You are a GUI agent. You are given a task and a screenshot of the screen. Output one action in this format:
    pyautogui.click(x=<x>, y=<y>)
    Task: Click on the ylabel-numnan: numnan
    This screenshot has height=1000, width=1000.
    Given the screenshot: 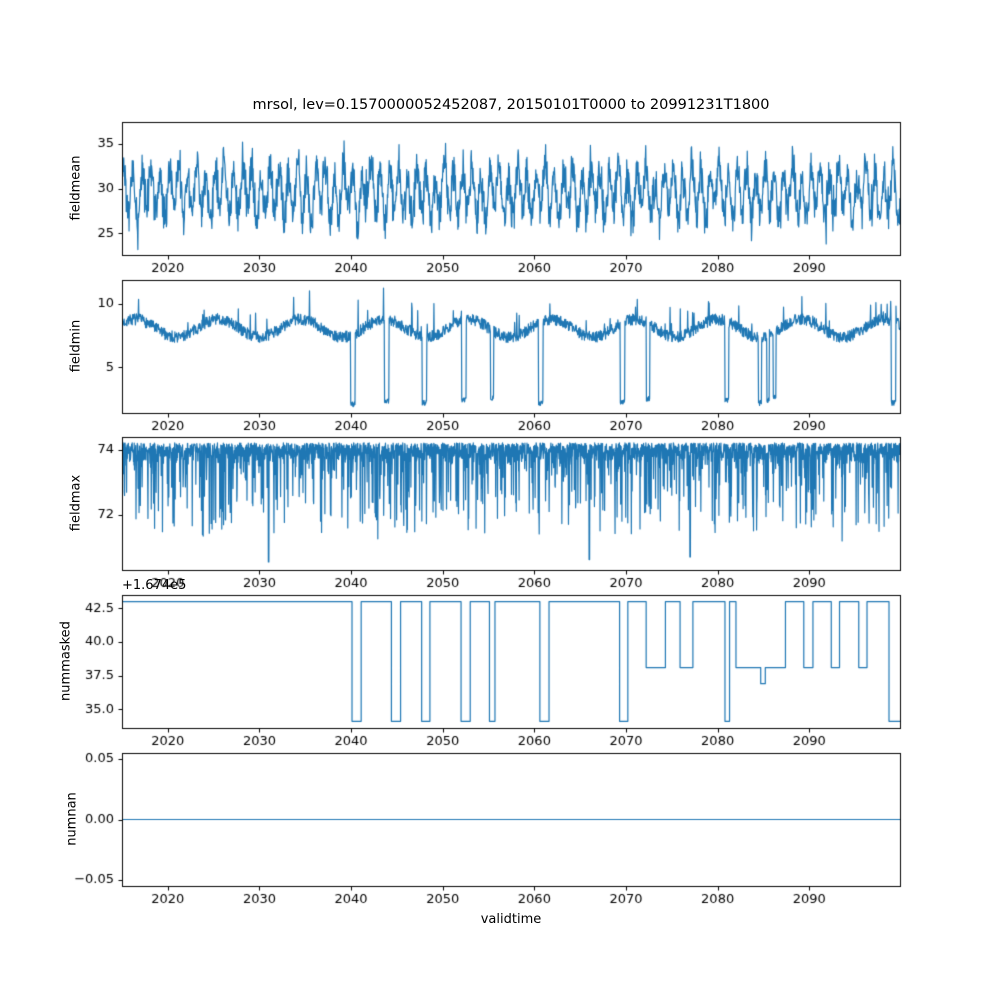 What is the action you would take?
    pyautogui.click(x=72, y=819)
    